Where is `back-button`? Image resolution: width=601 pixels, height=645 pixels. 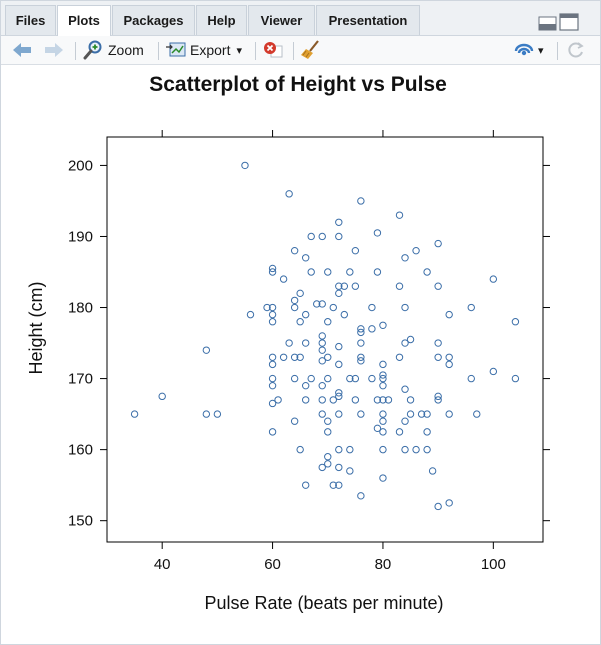 back-button is located at coordinates (22, 50).